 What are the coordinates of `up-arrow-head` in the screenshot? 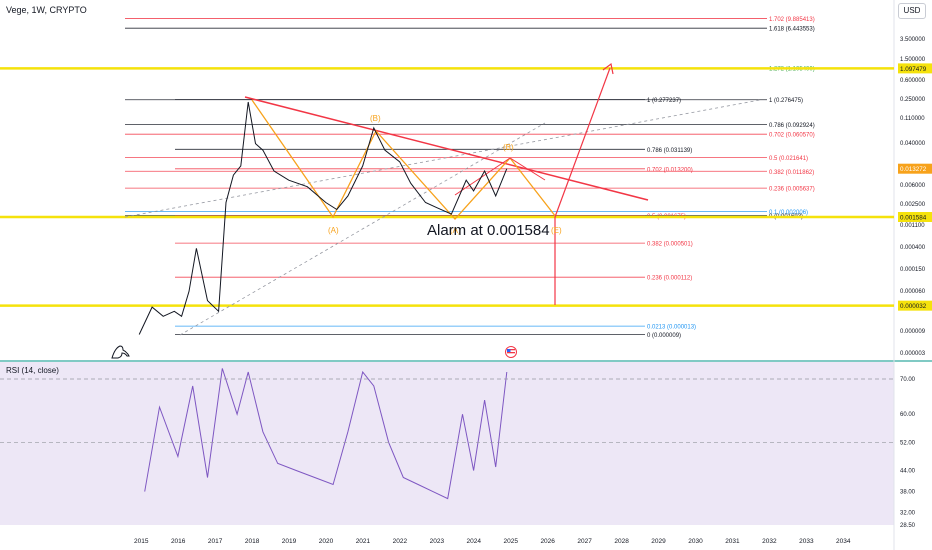 It's located at (608, 68).